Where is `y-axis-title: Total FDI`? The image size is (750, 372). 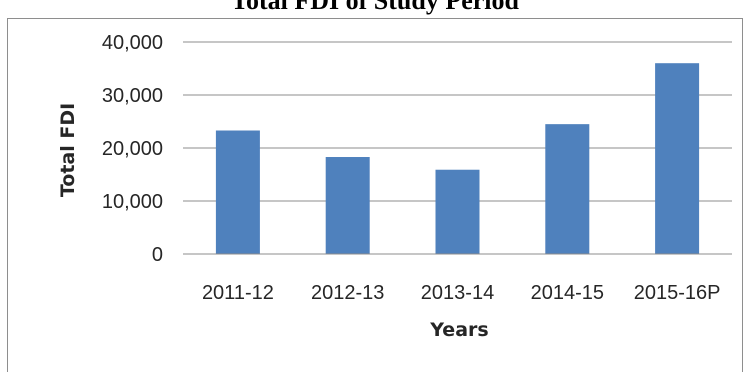
y-axis-title: Total FDI is located at coordinates (68, 150).